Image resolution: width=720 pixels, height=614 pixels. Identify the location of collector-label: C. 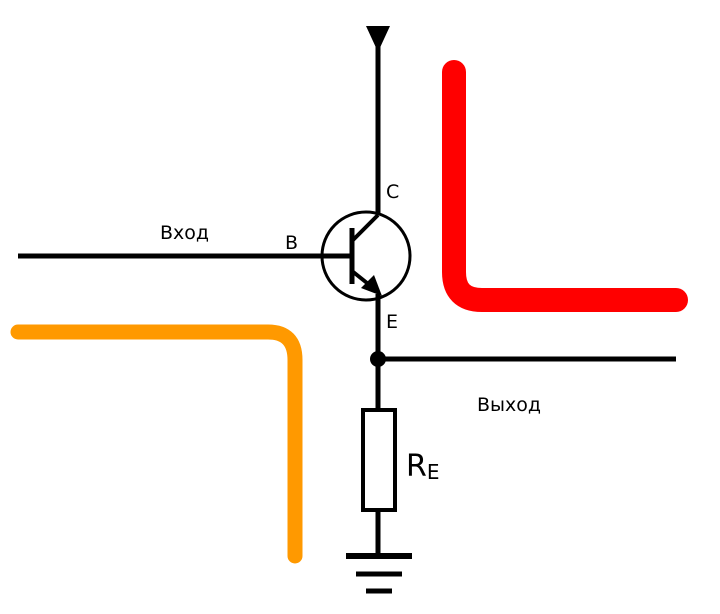
(392, 192).